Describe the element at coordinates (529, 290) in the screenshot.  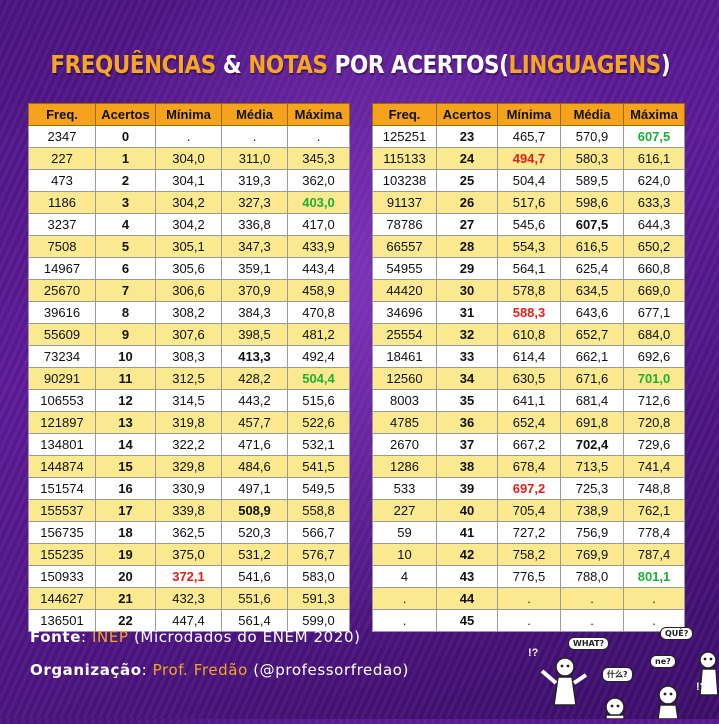
I see `cell-minima: 578,8` at that location.